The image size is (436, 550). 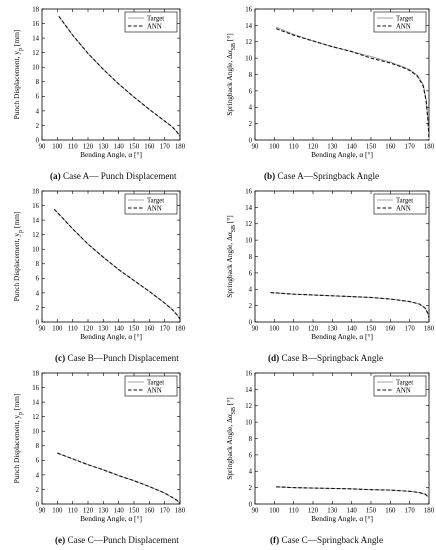 I want to click on caption-a: (a) Case A— Punch Displacement, so click(x=113, y=176).